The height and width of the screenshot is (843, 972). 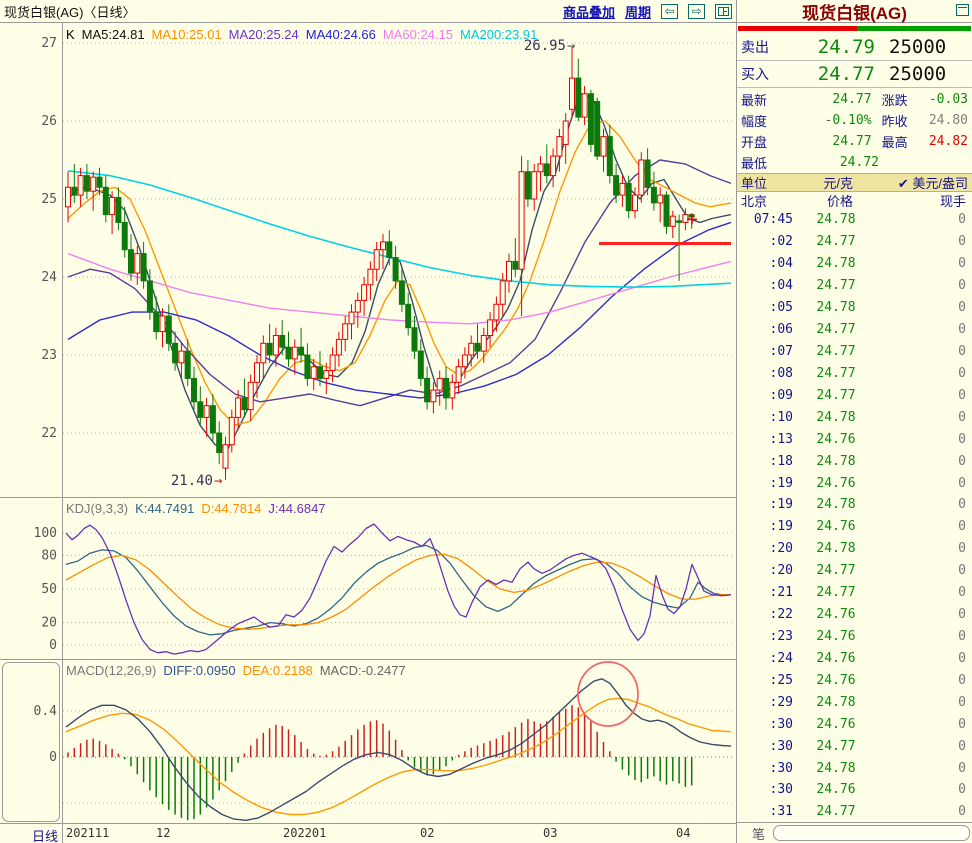 What do you see at coordinates (867, 505) in the screenshot?
I see `tape-row: :19 24.78 0` at bounding box center [867, 505].